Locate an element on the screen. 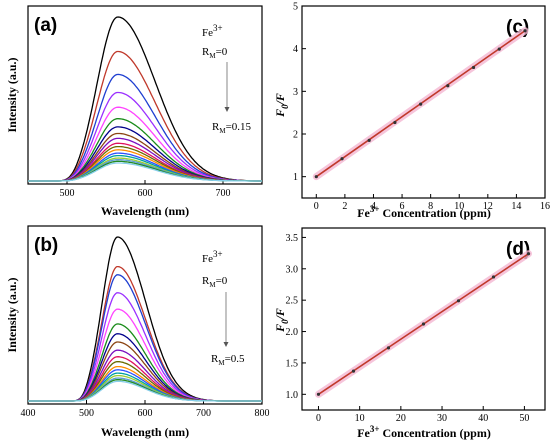  paneld-ytick-label: 1.0 is located at coordinates (292, 395).